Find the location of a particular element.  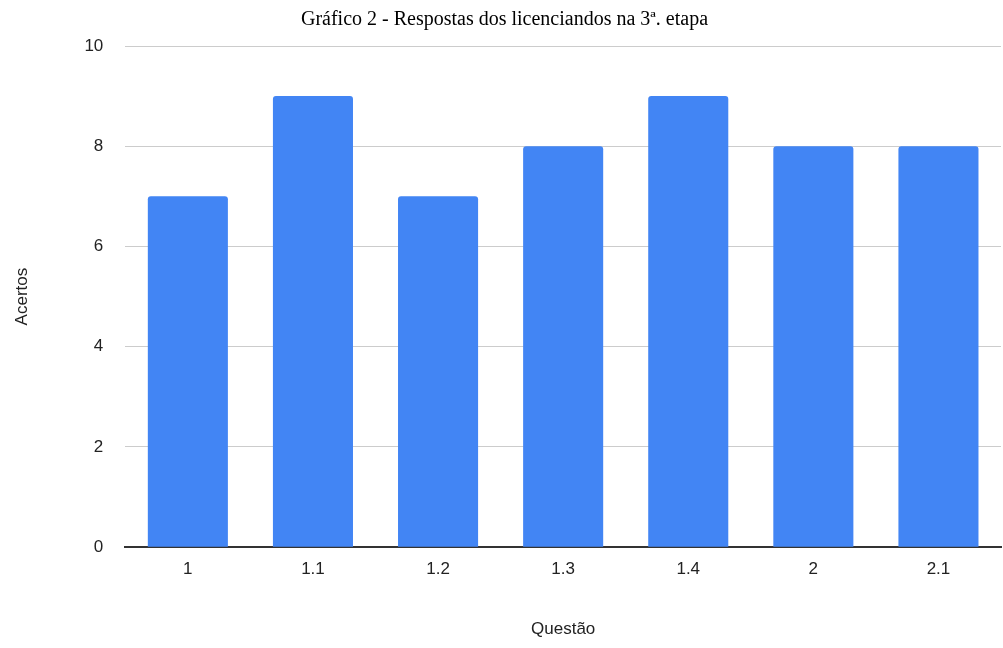

chart-title: Gráfico 2 - Respostas dos licenciandos na 3ª. etapa is located at coordinates (504, 19).